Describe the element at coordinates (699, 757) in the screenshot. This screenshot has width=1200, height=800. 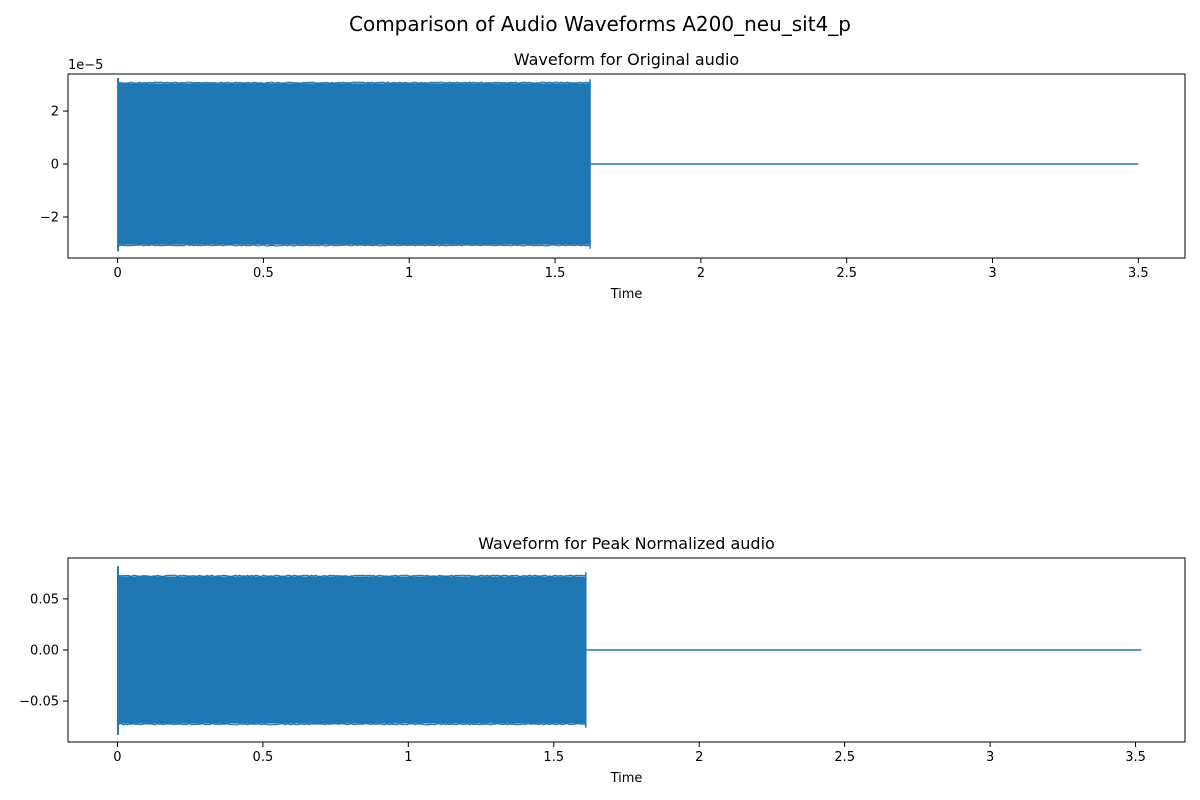
I see `x-tick-label-peak-normalized: 2` at that location.